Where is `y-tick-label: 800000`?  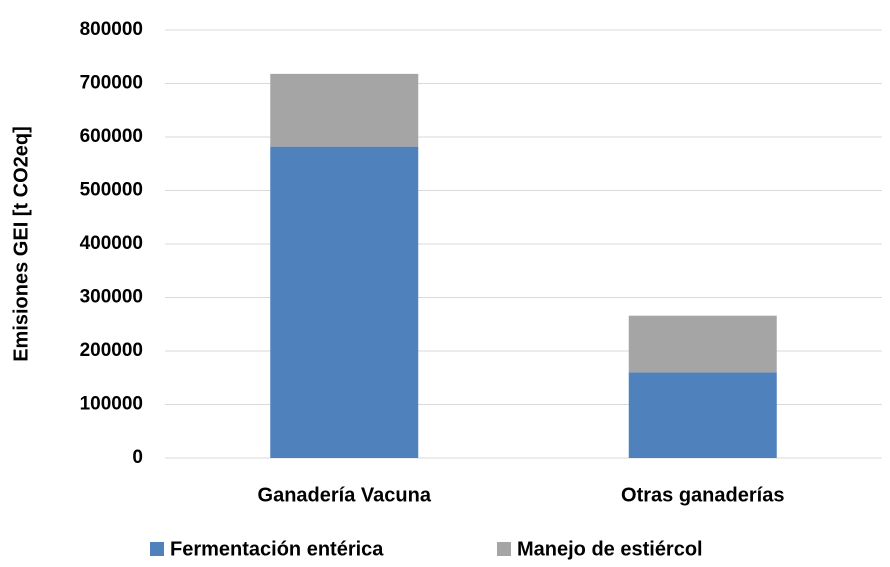
y-tick-label: 800000 is located at coordinates (111, 29).